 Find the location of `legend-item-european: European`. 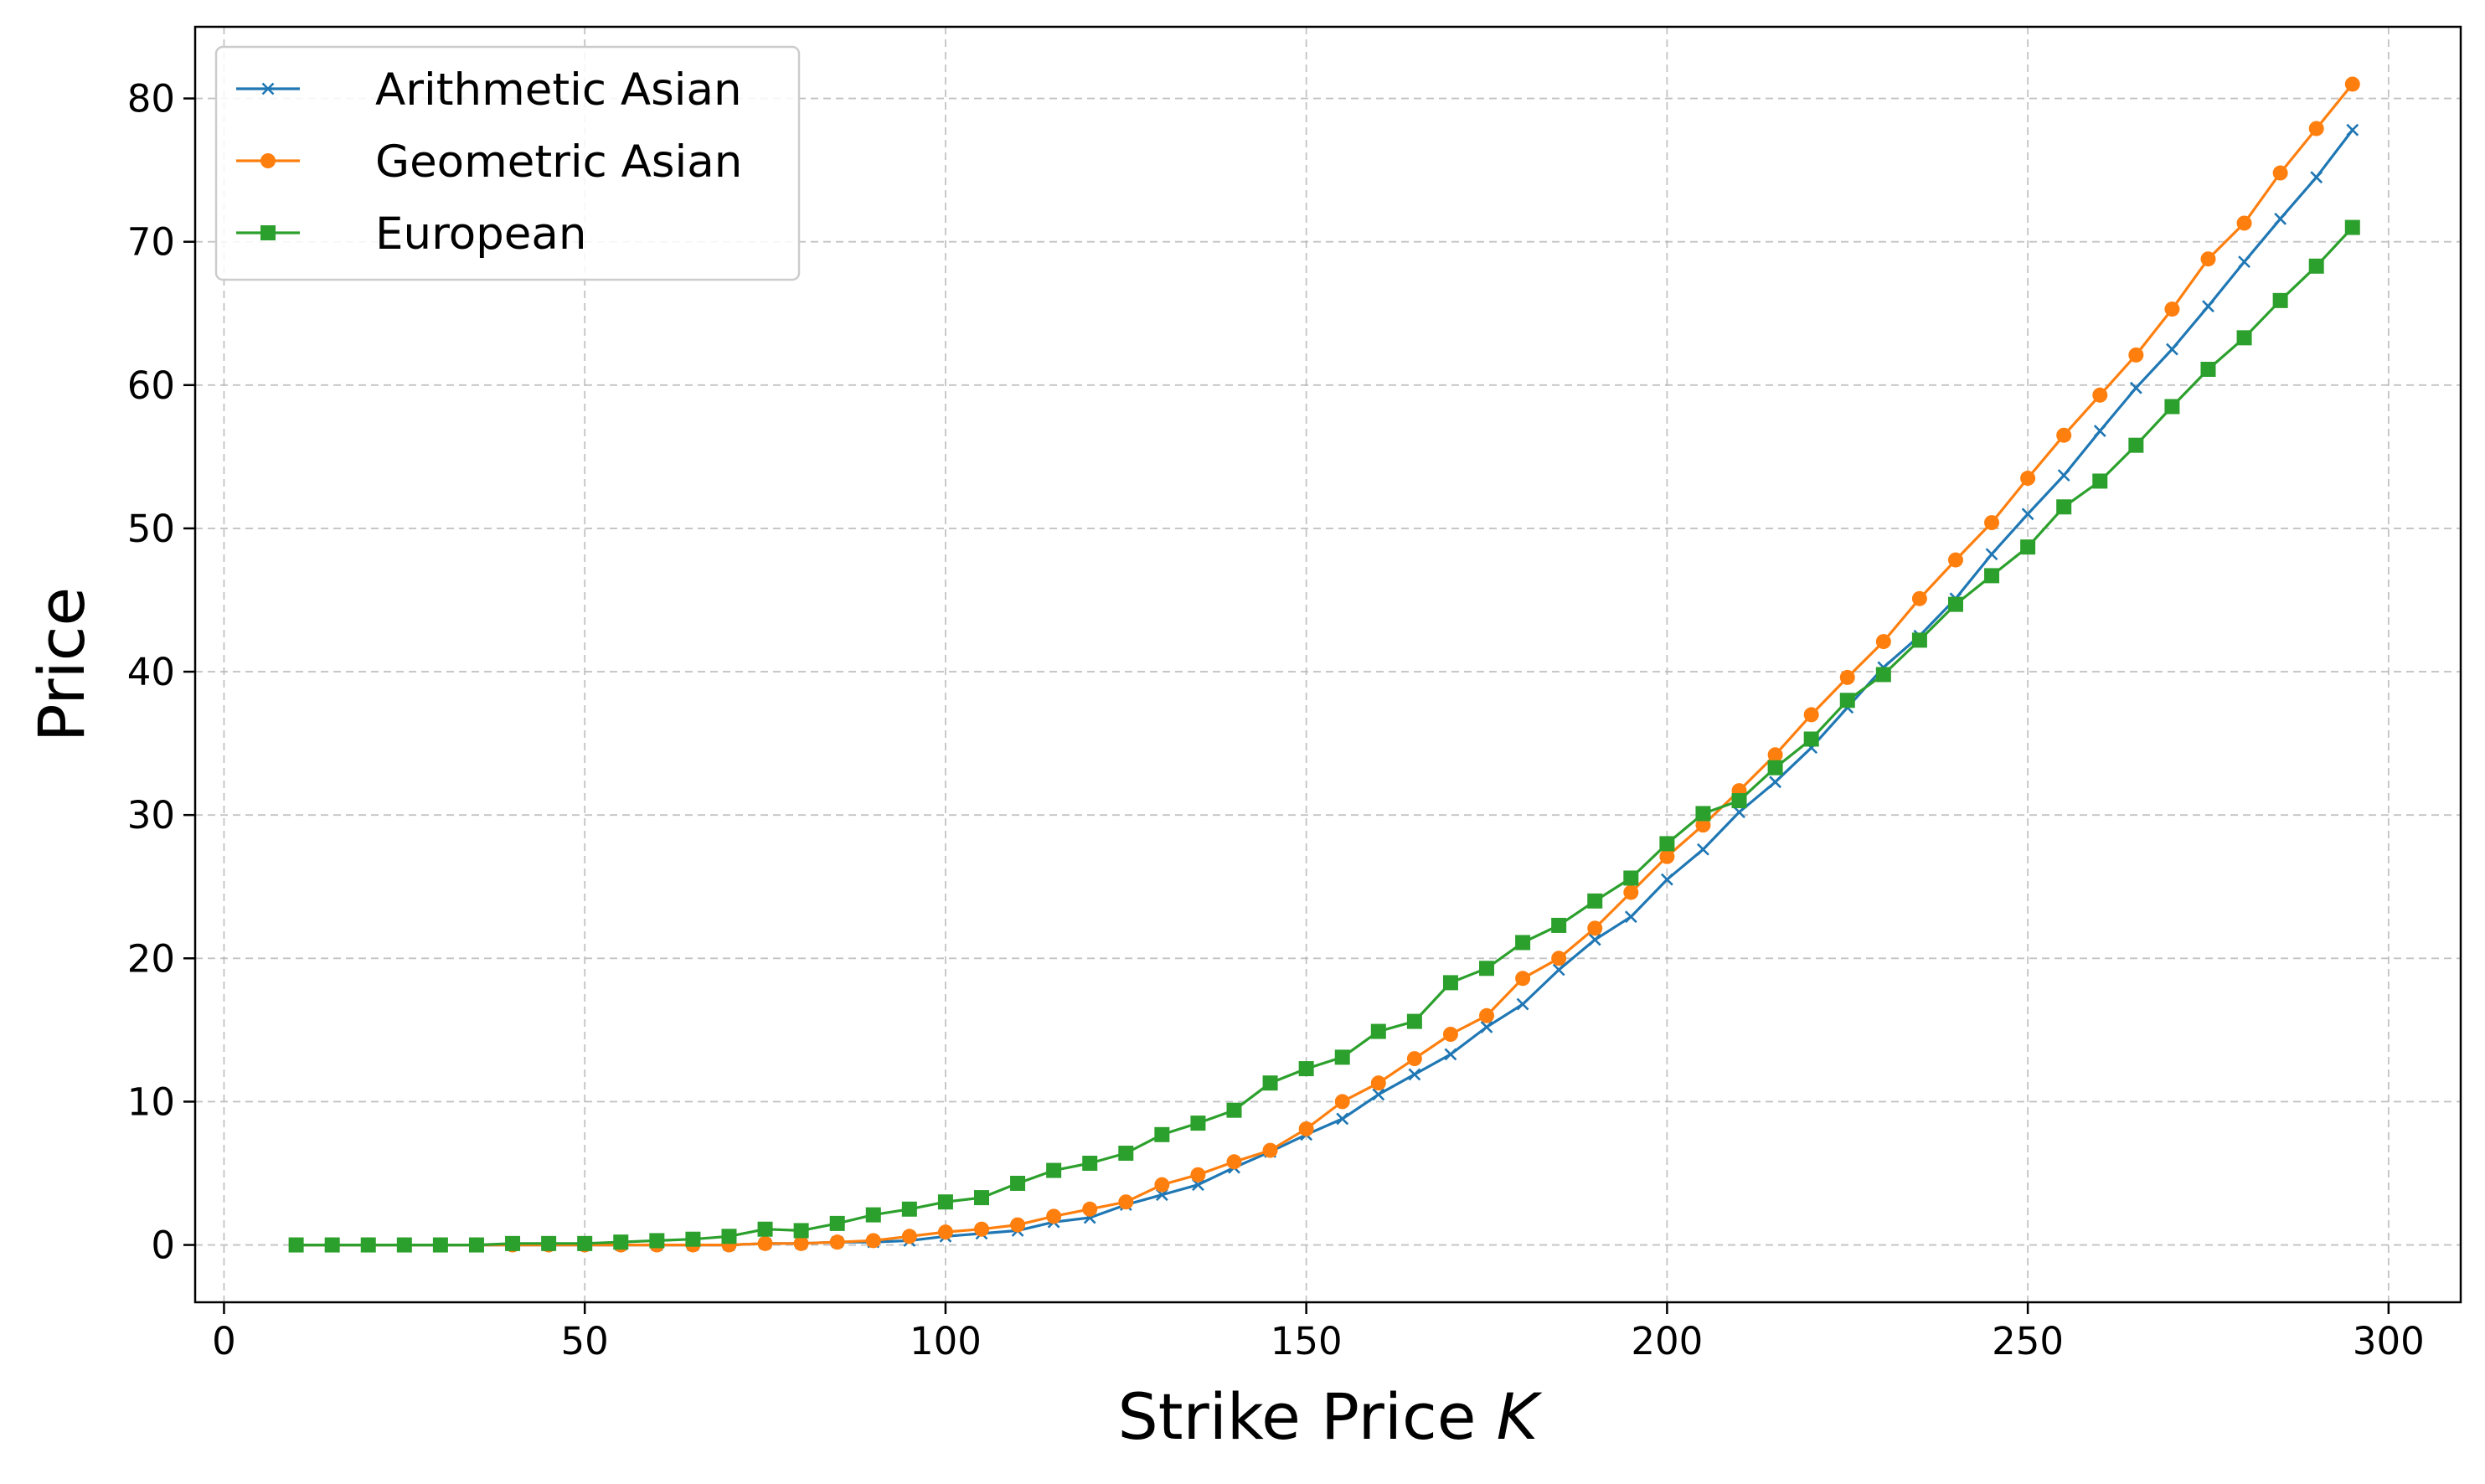

legend-item-european: European is located at coordinates (411, 234).